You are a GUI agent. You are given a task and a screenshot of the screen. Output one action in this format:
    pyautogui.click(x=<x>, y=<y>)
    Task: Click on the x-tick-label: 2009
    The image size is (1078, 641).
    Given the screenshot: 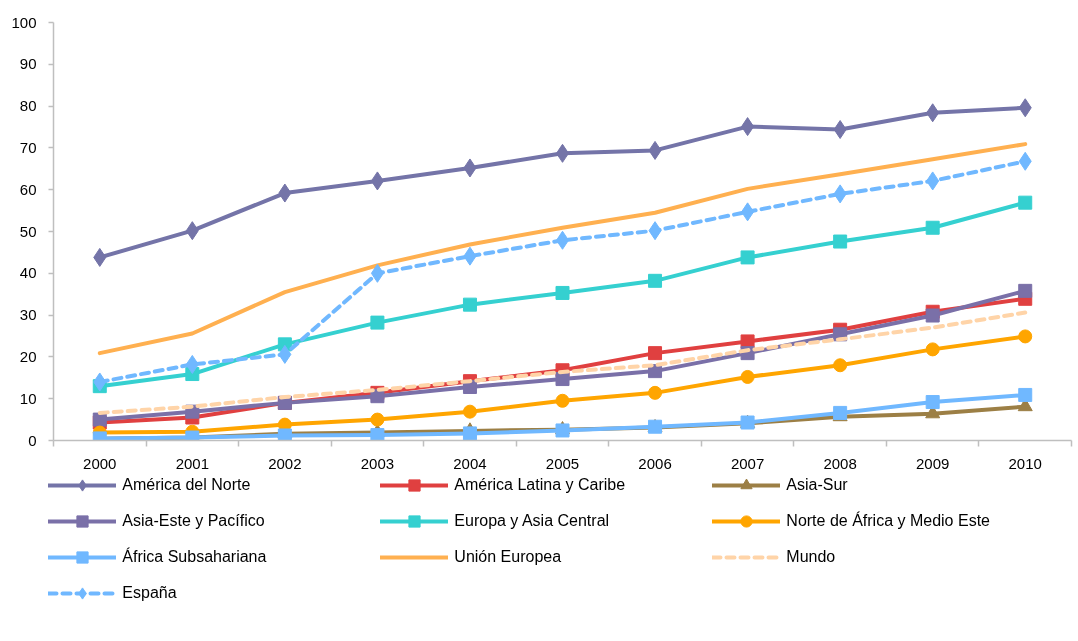 What is the action you would take?
    pyautogui.click(x=933, y=463)
    